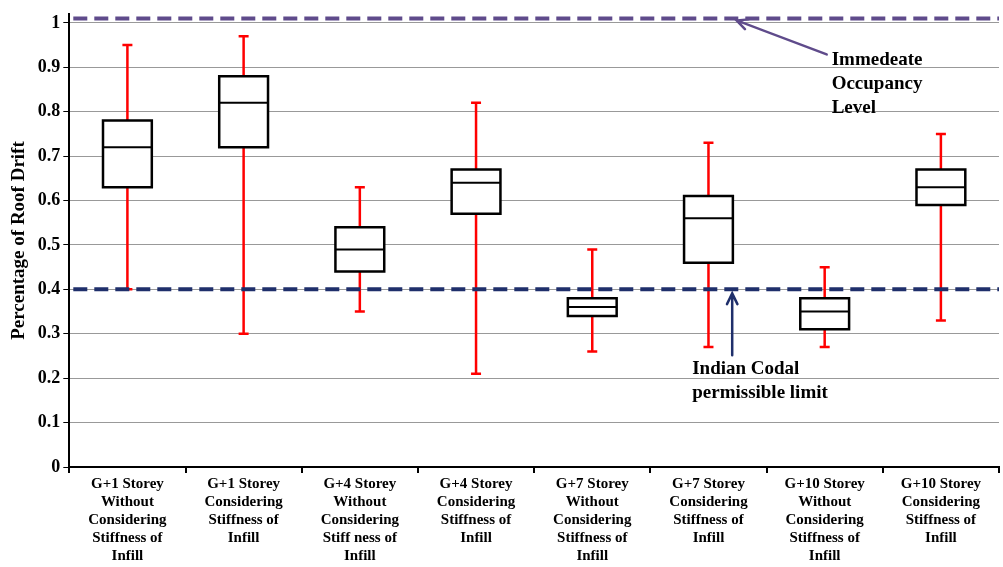  What do you see at coordinates (360, 518) in the screenshot?
I see `x-tick-label: G+4 Storey Without Considering Stiff ness of Infill` at bounding box center [360, 518].